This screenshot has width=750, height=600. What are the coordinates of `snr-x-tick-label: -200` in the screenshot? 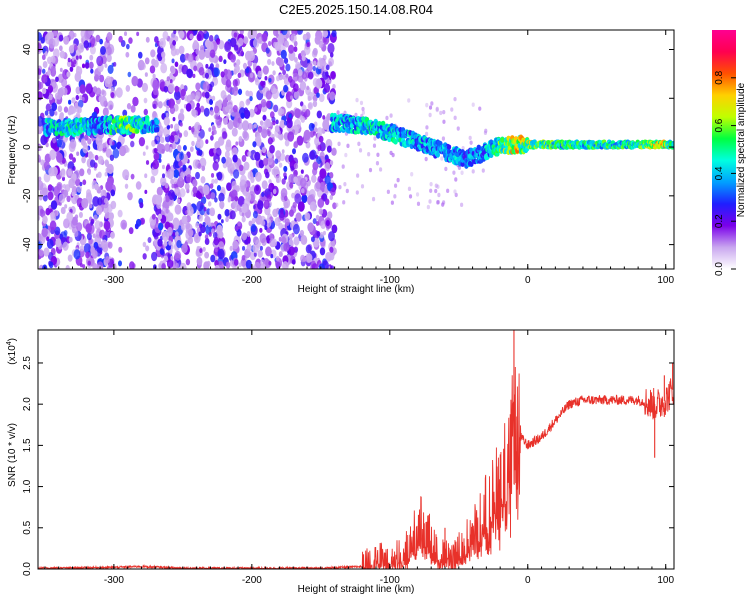 It's located at (252, 580).